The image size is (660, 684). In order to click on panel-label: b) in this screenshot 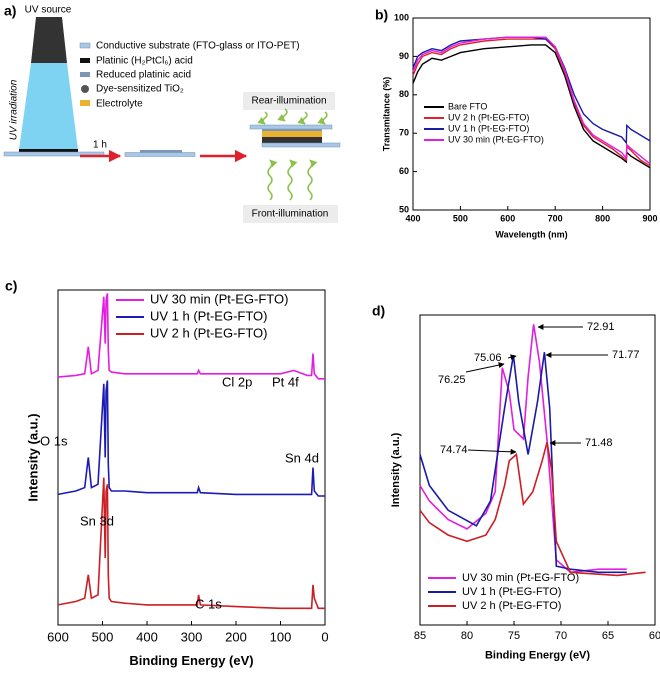, I will do `click(381, 15)`.